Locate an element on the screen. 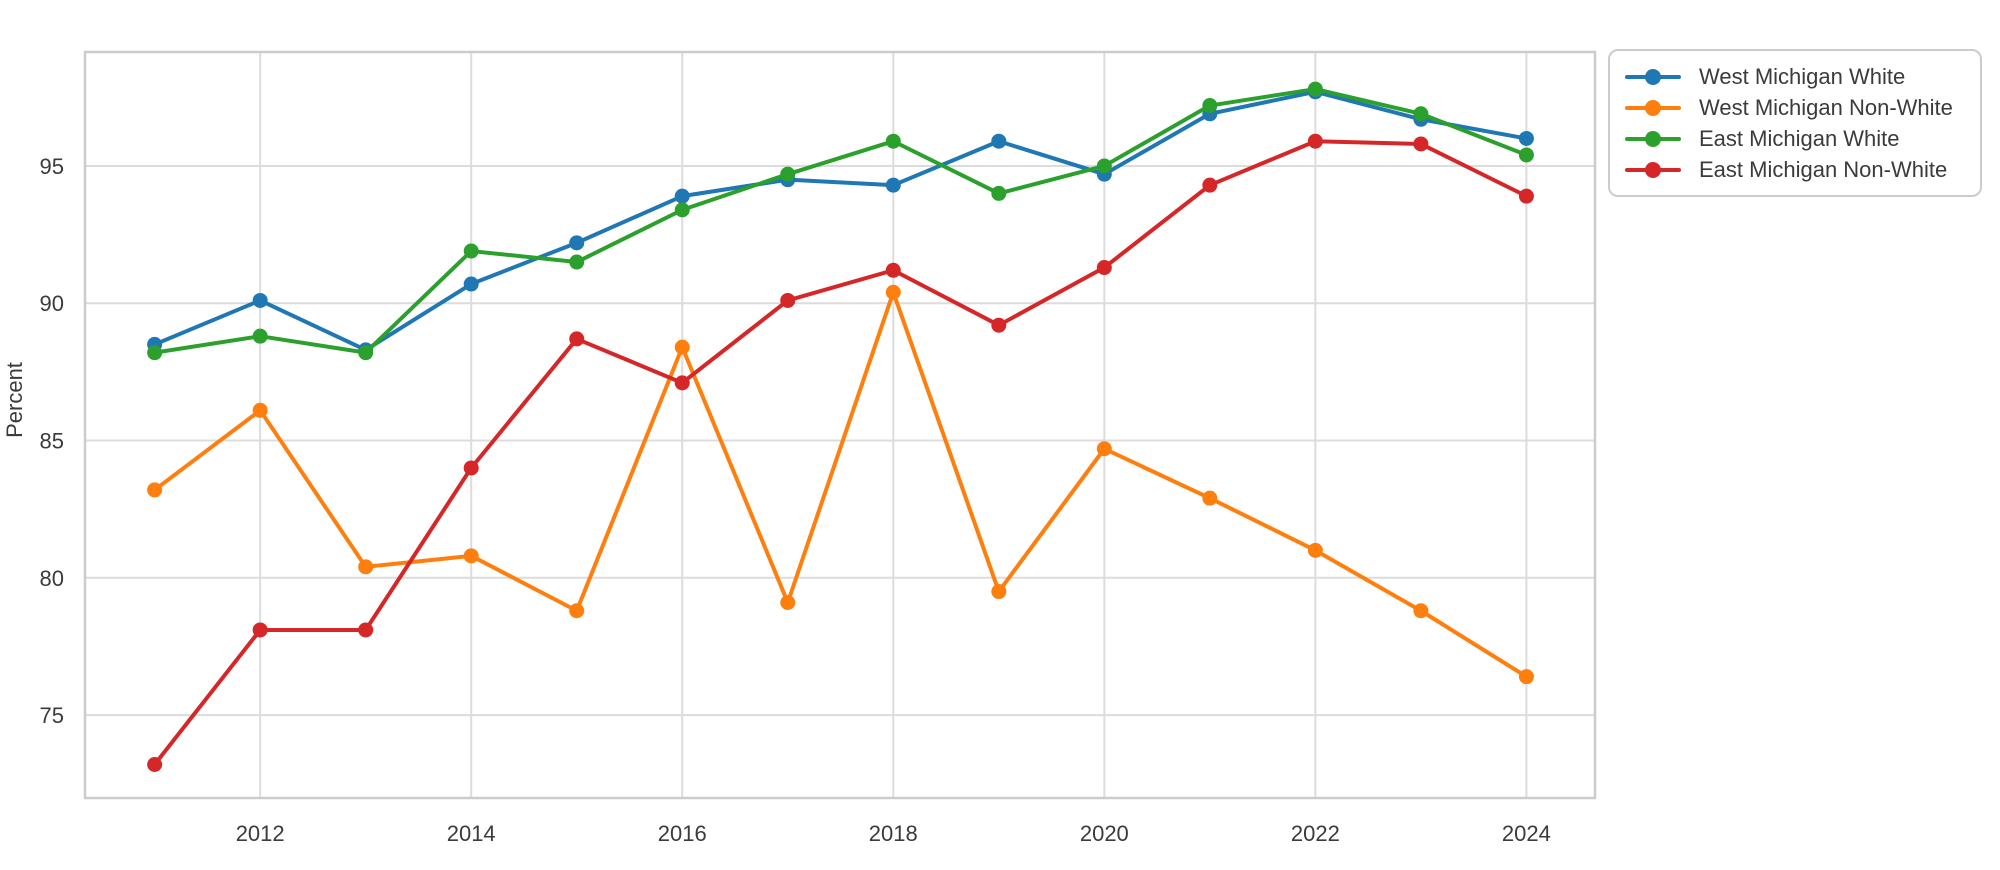  data-point-west-michigan-non-white-2022 is located at coordinates (1315, 550).